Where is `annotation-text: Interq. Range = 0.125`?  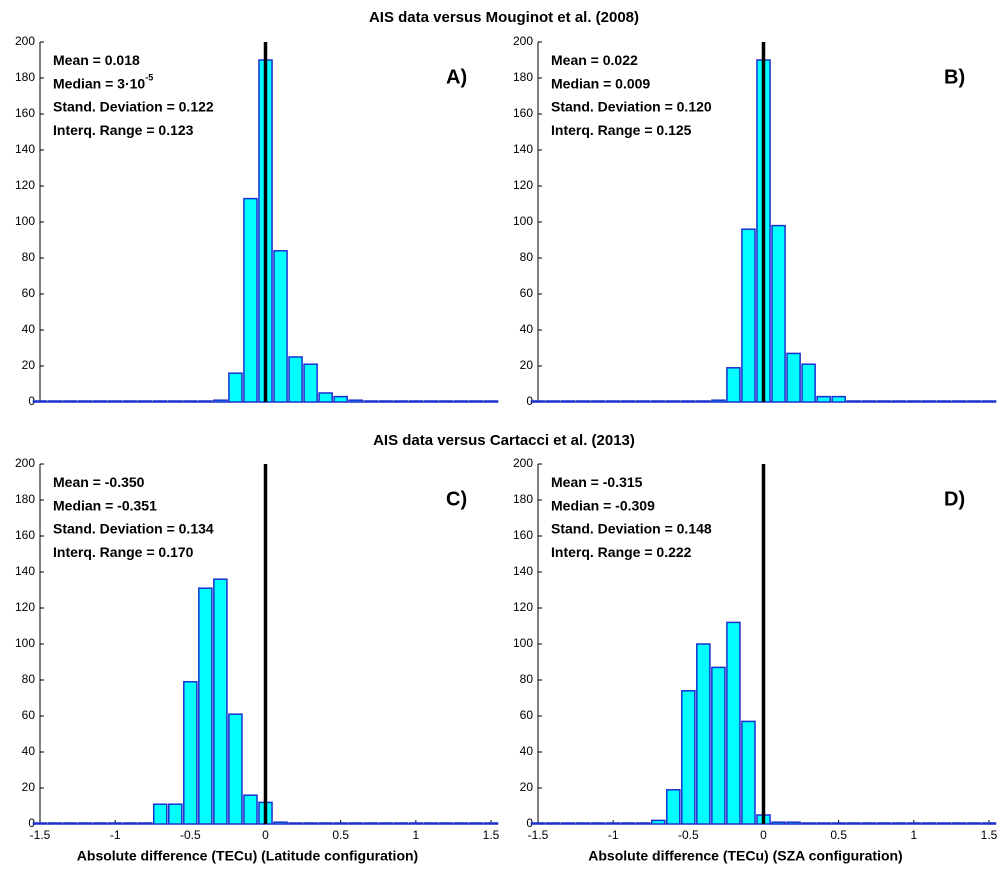 annotation-text: Interq. Range = 0.125 is located at coordinates (621, 130).